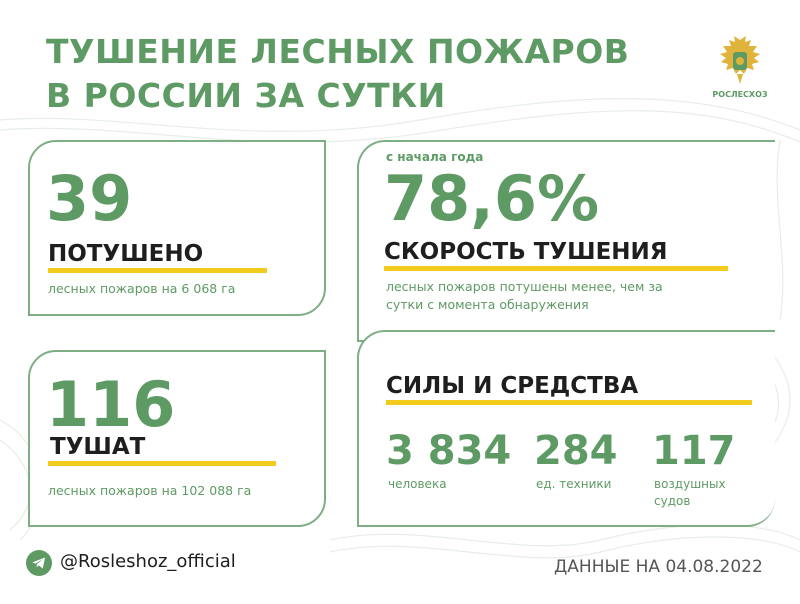 The height and width of the screenshot is (604, 800). Describe the element at coordinates (157, 270) in the screenshot. I see `extinguished-underline` at that location.